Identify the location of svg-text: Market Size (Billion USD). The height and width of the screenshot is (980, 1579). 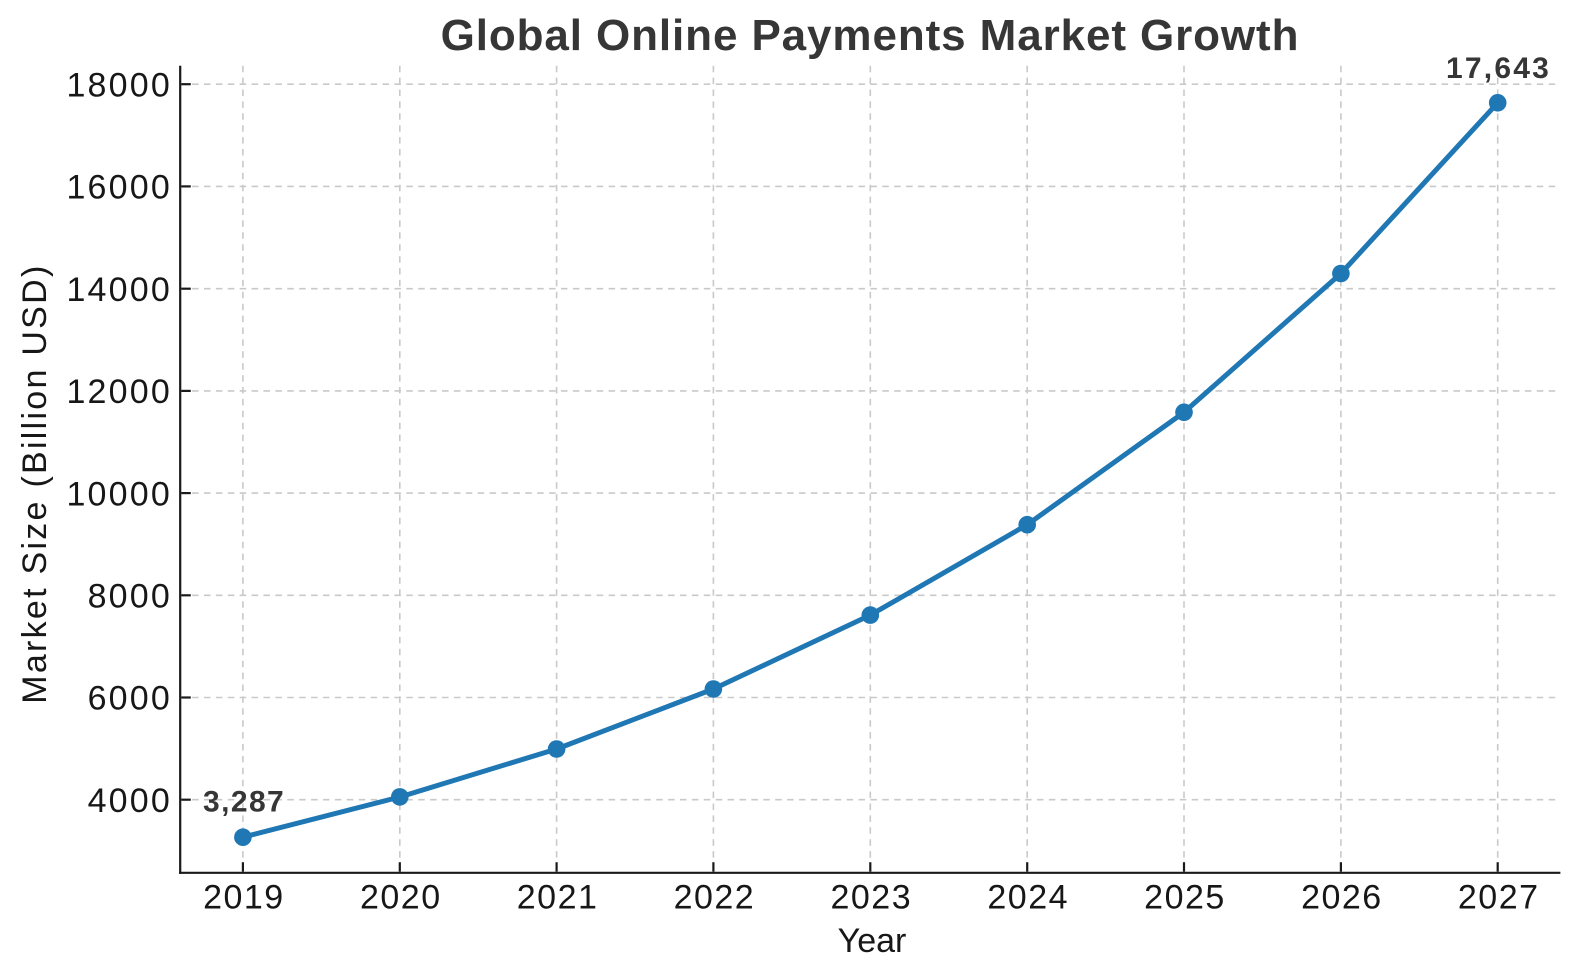
(35, 483).